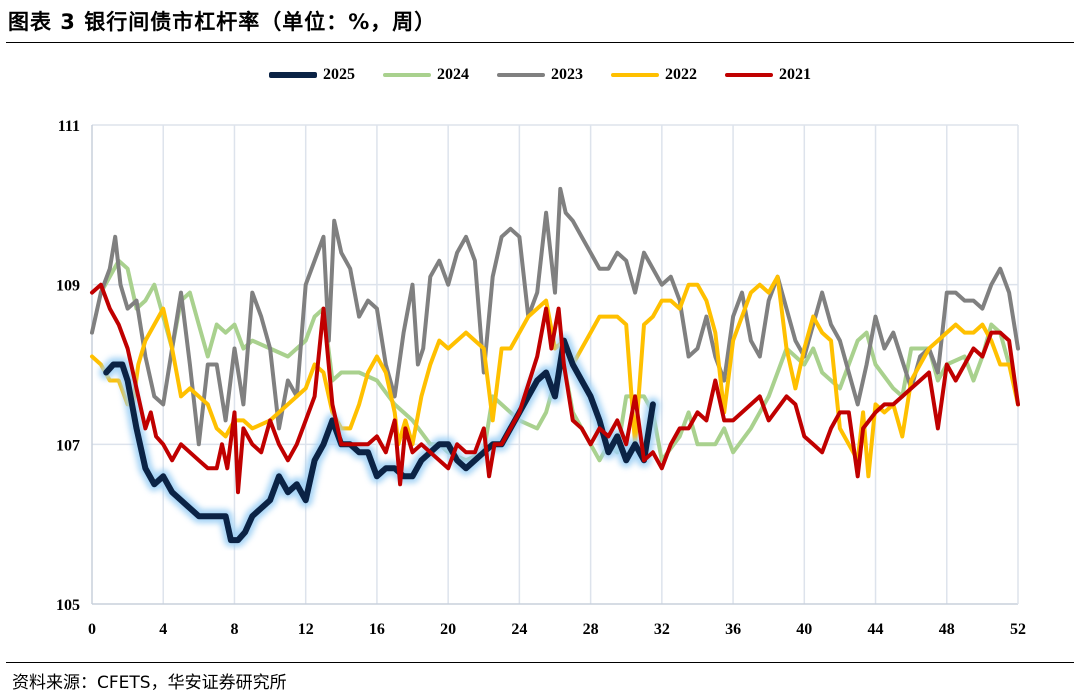 Image resolution: width=1080 pixels, height=699 pixels. Describe the element at coordinates (339, 74) in the screenshot. I see `legend-label: 2025` at that location.